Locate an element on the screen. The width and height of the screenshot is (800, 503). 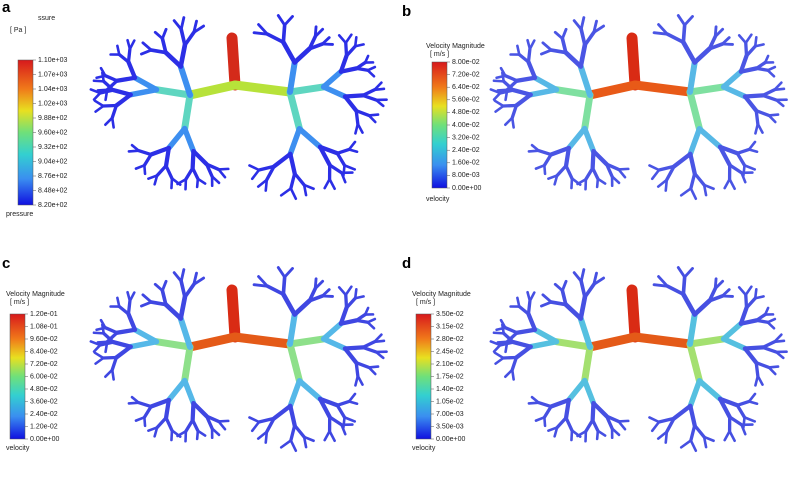
legend-title: Velocity Magnitude is located at coordinates (441, 294).